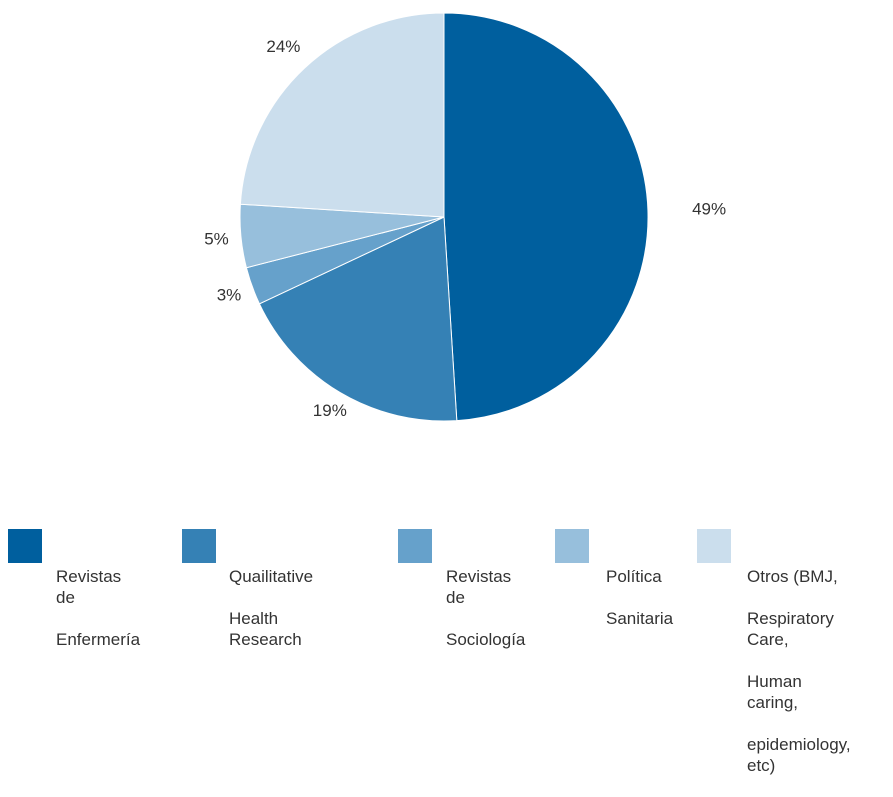  What do you see at coordinates (330, 410) in the screenshot?
I see `pie-value-label-1: 19%` at bounding box center [330, 410].